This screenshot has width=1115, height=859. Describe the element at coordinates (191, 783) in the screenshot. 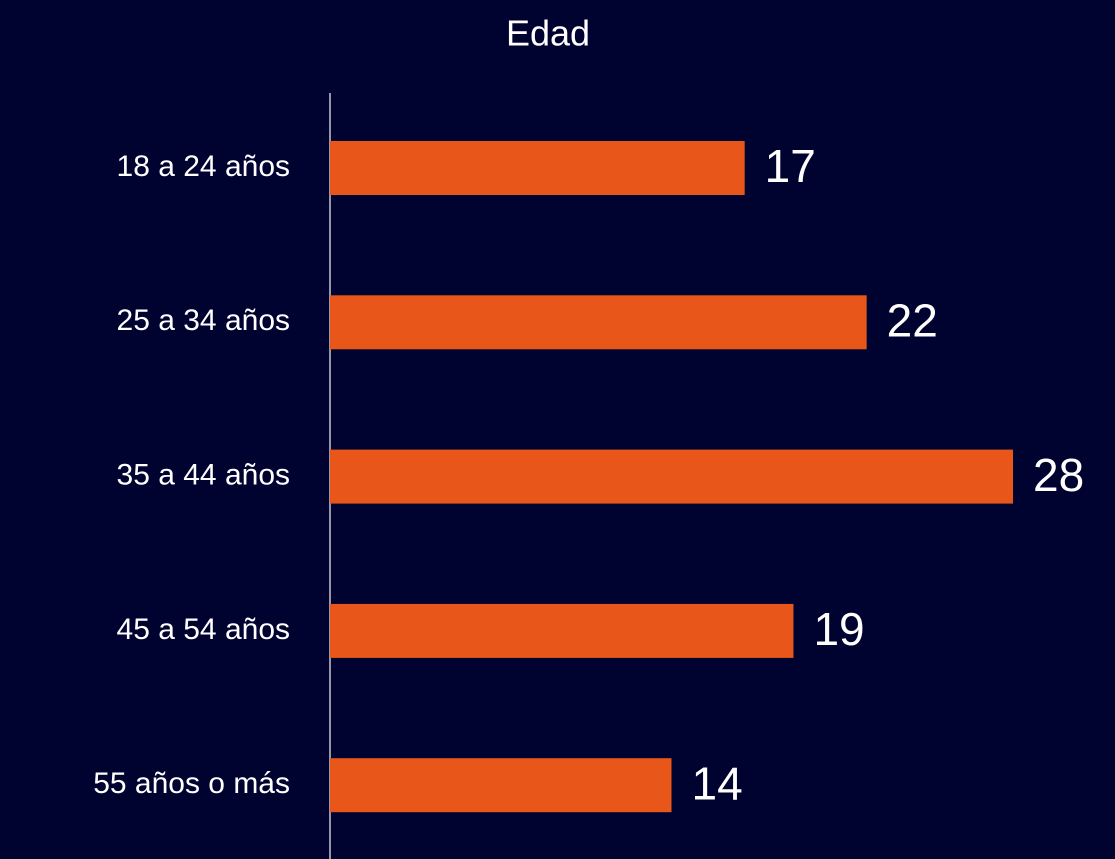

I see `y-tick-label: 55 años o más` at that location.